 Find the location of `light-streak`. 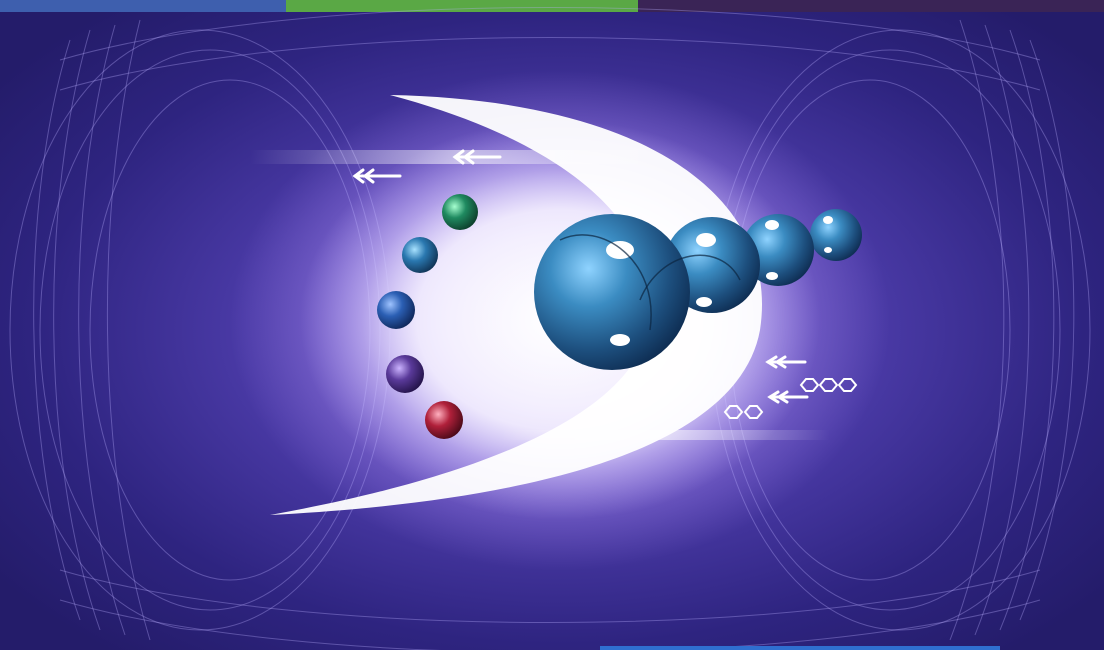

light-streak is located at coordinates (665, 435).